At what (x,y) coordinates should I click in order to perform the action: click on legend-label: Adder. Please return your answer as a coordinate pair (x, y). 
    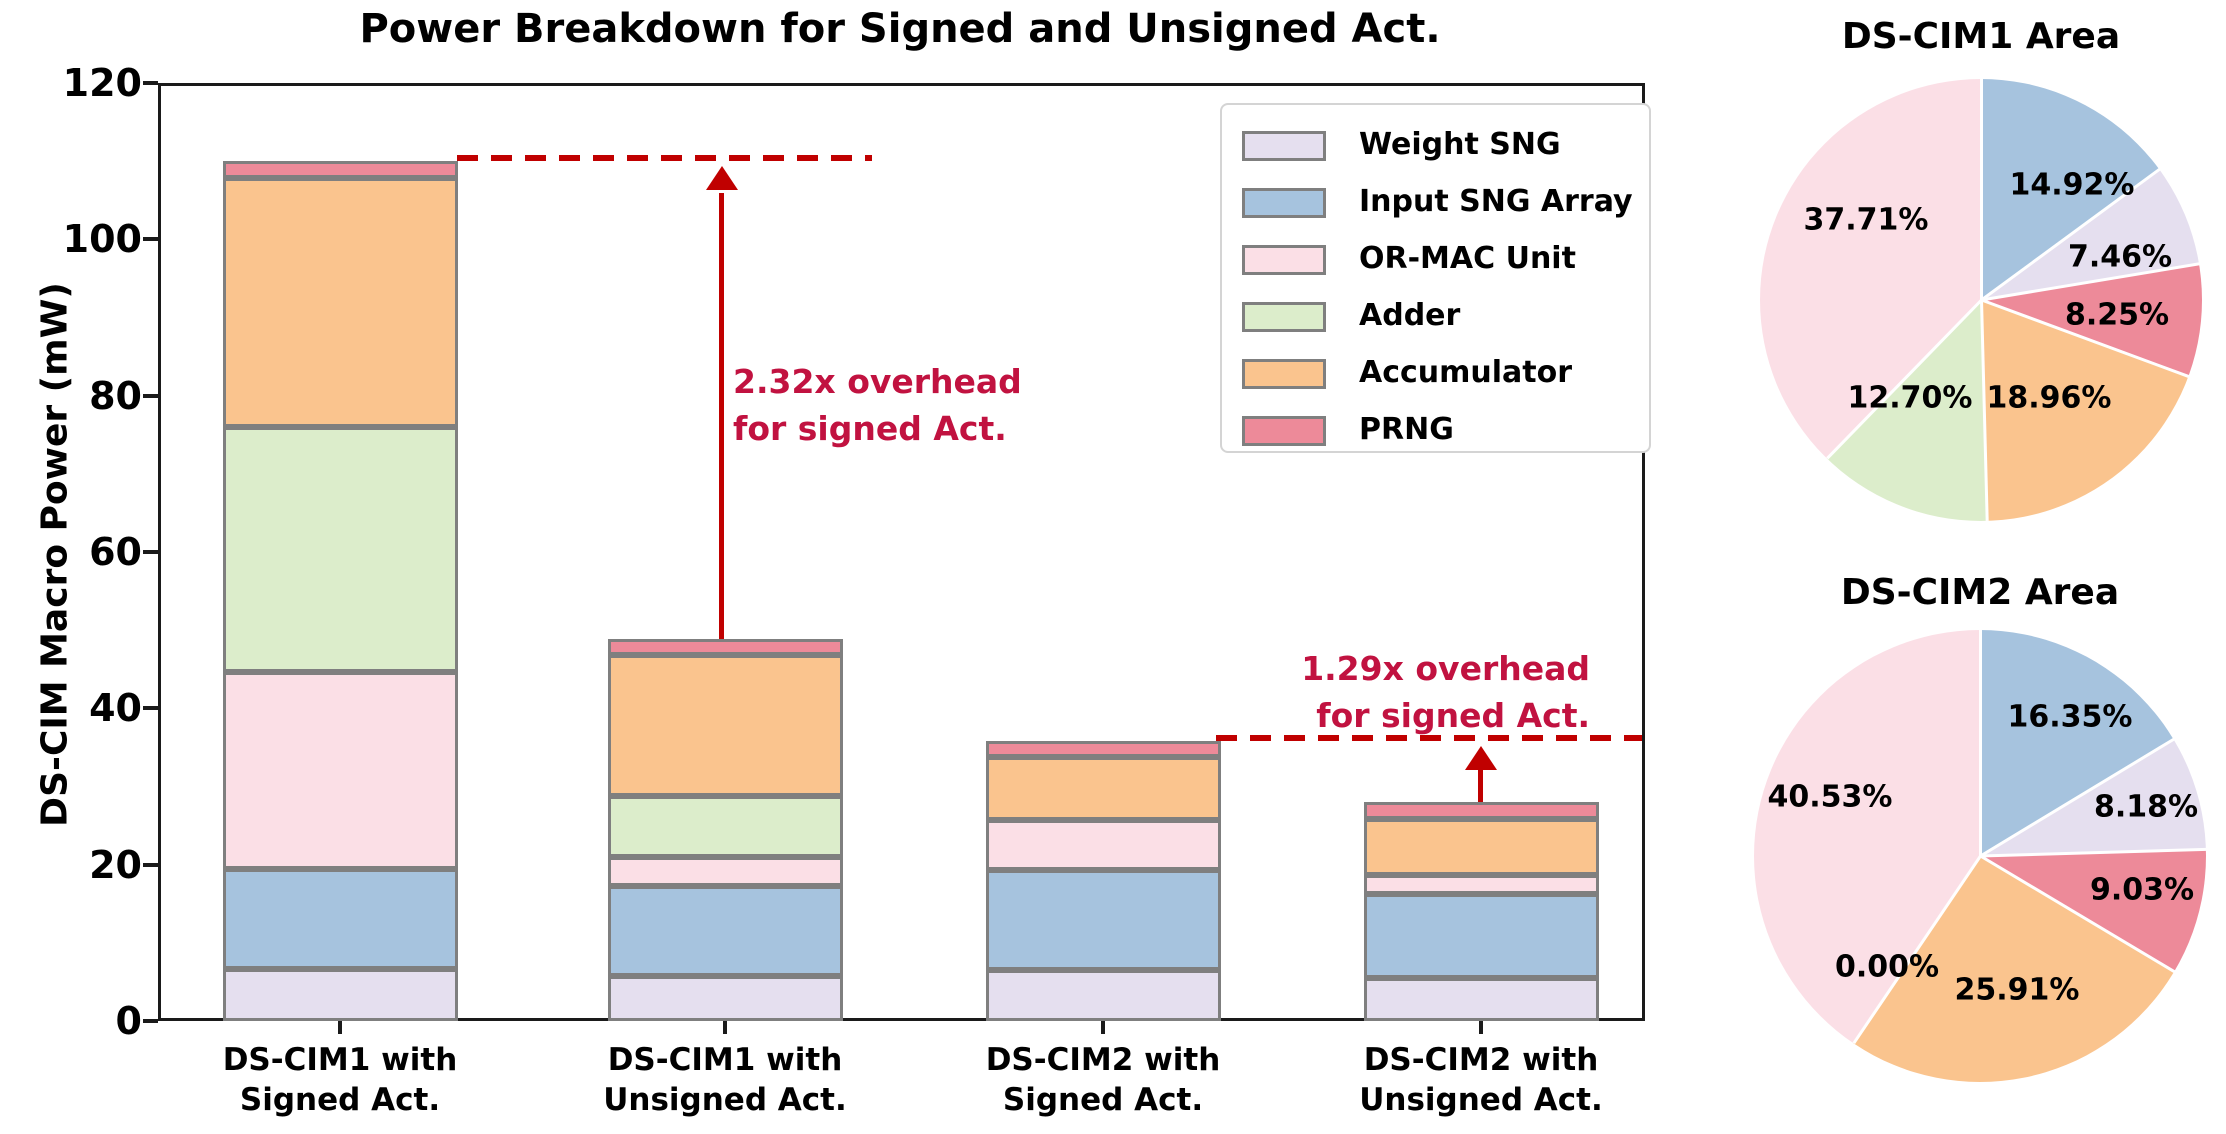
    Looking at the image, I should click on (1410, 315).